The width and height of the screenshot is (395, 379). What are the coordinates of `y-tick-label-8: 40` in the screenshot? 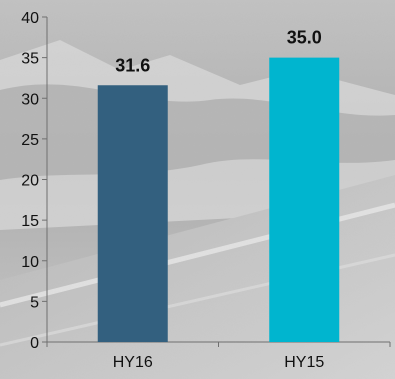 It's located at (30, 18).